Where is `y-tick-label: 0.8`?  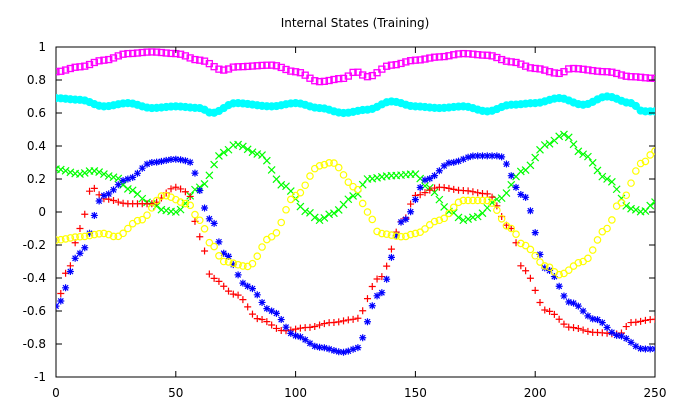
y-tick-label: 0.8 is located at coordinates (36, 80).